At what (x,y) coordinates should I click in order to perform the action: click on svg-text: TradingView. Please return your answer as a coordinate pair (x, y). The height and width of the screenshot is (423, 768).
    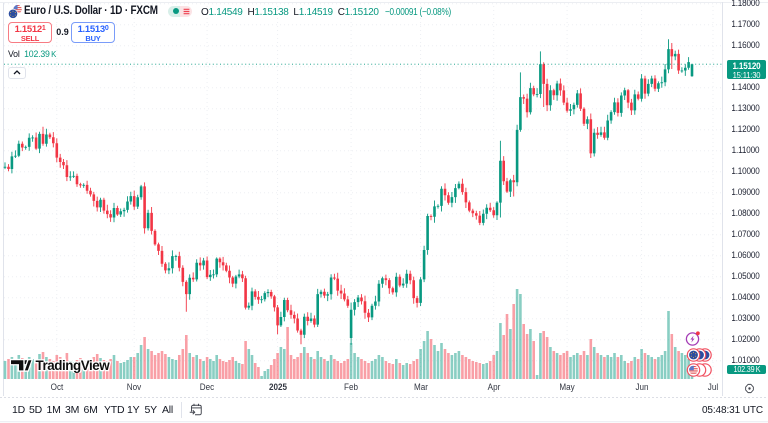
    Looking at the image, I should click on (73, 365).